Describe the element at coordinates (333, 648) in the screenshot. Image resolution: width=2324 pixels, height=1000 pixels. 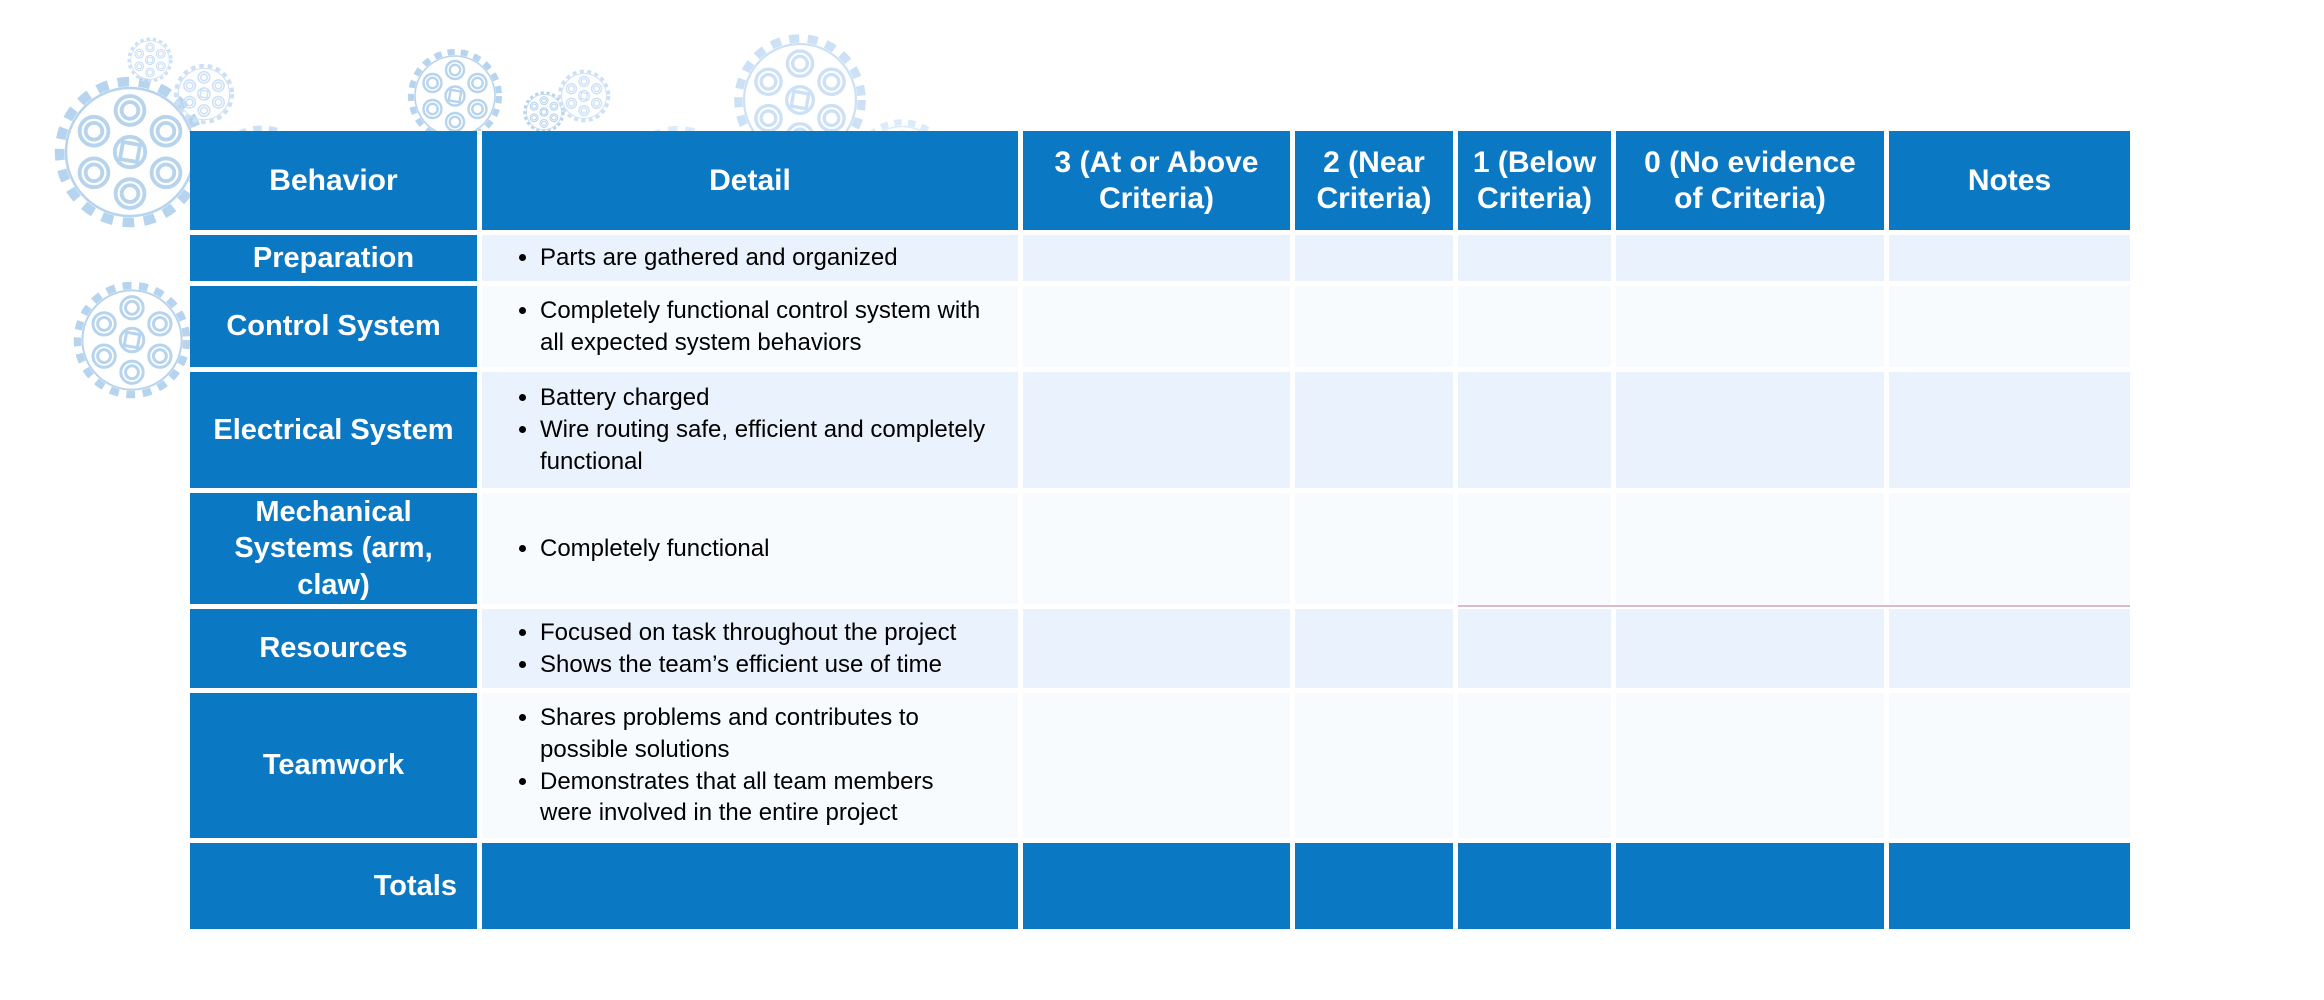
I see `row-label-resources: Resources` at that location.